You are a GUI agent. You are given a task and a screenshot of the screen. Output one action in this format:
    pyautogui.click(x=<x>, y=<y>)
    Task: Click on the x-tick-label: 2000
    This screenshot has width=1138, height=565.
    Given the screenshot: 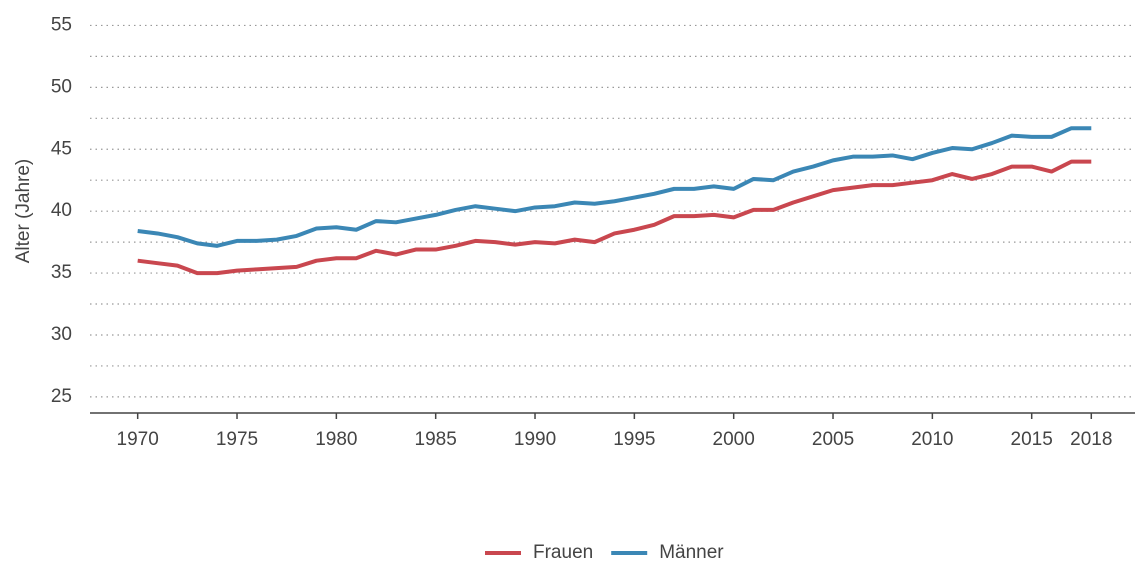 What is the action you would take?
    pyautogui.click(x=734, y=439)
    